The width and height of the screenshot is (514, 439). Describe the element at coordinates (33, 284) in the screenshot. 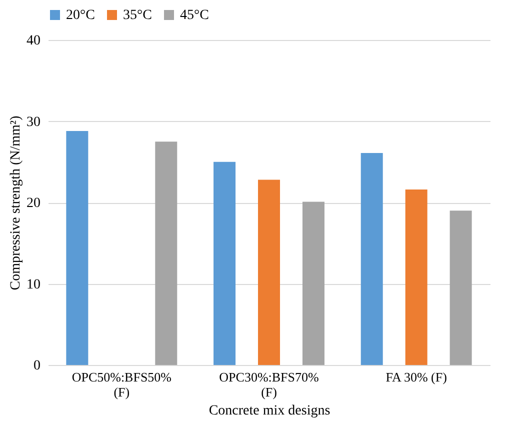

I see `y-tick-label: 10` at that location.